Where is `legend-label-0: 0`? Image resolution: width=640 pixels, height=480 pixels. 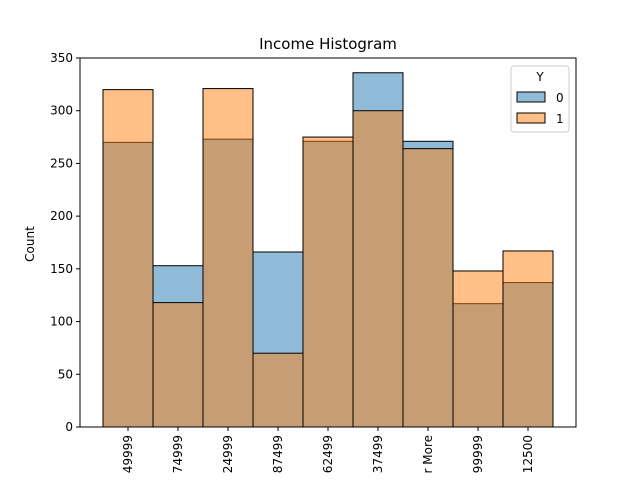
legend-label-0: 0 is located at coordinates (560, 98).